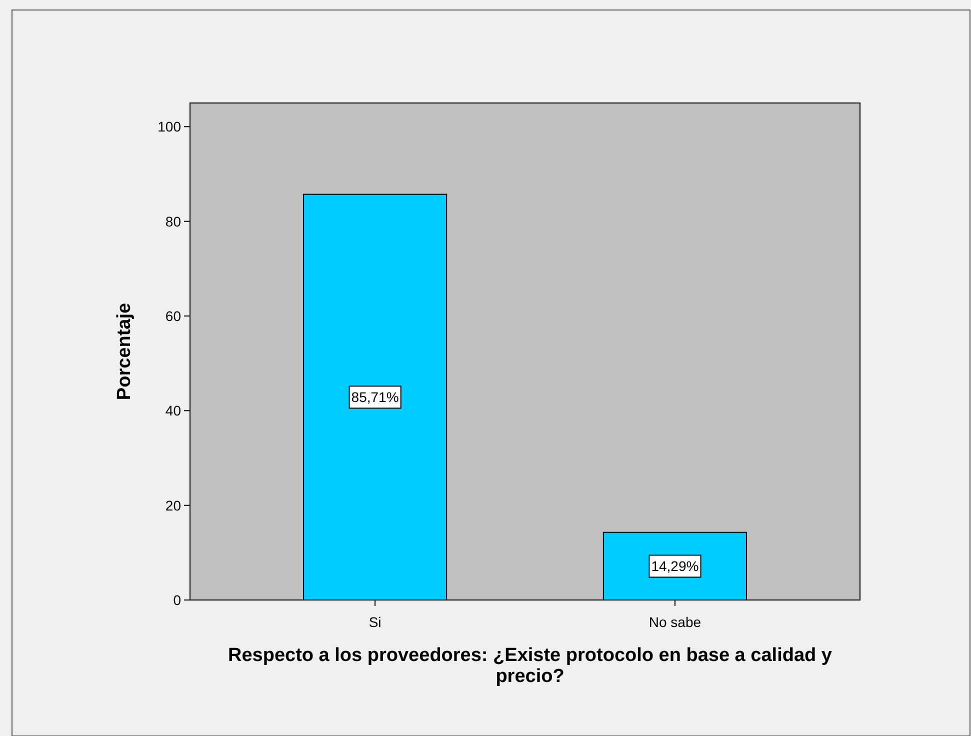 This screenshot has width=971, height=736. What do you see at coordinates (375, 622) in the screenshot?
I see `x-tick-label: Si` at bounding box center [375, 622].